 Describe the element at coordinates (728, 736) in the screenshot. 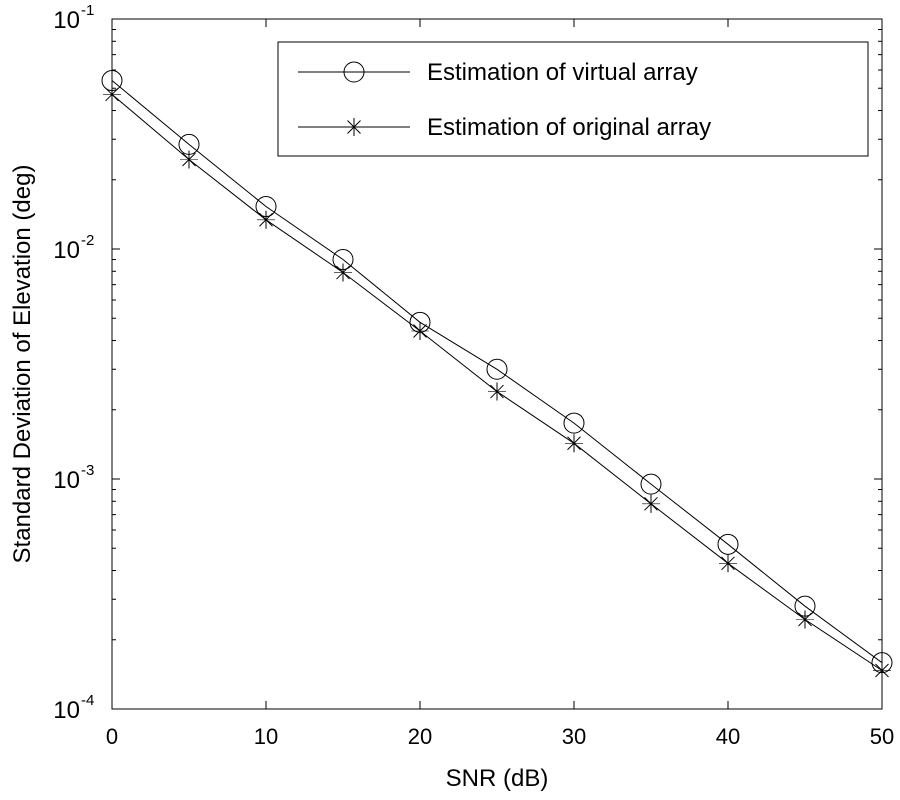

I see `x-tick-label: 40` at that location.